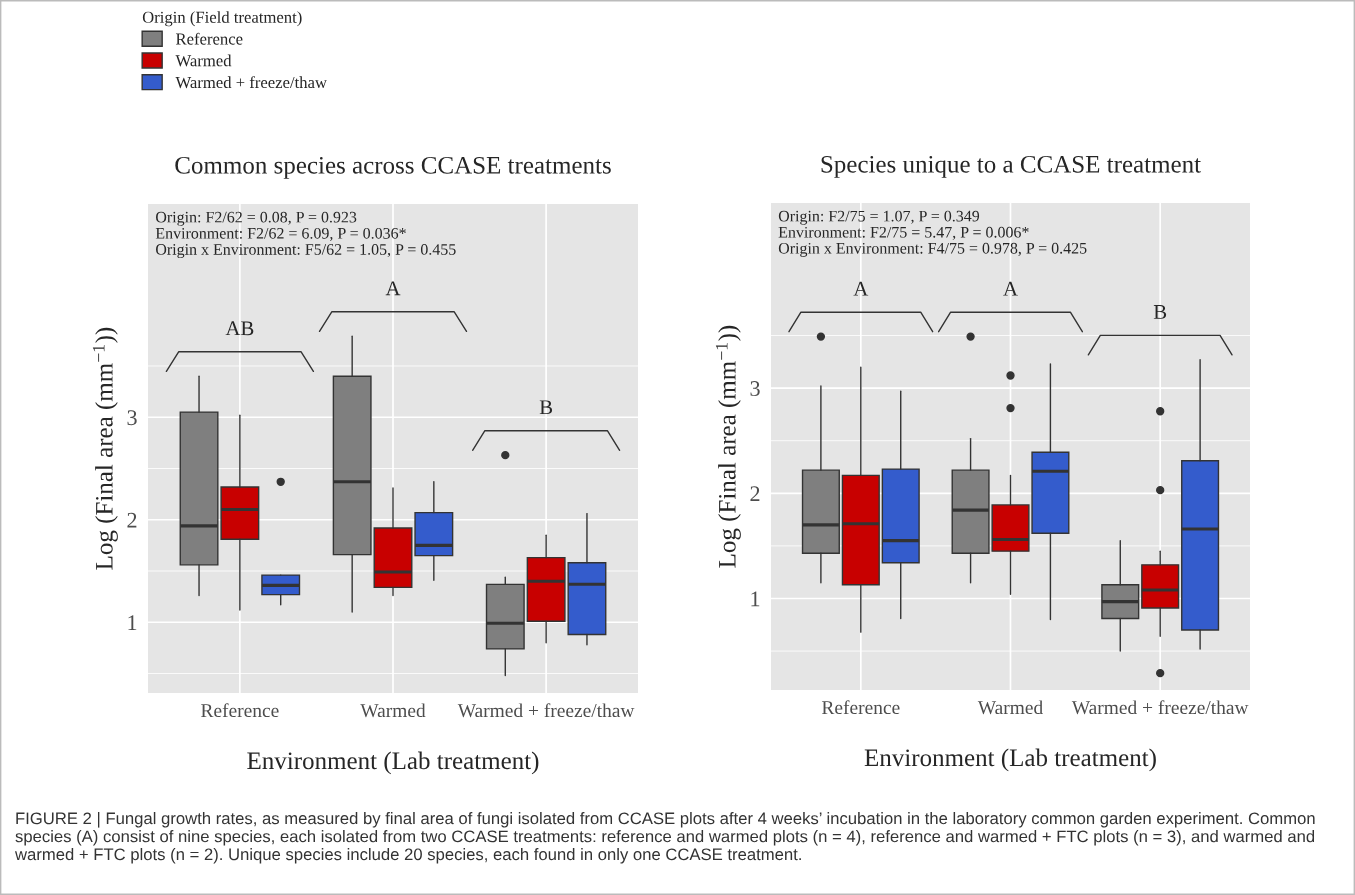 This screenshot has width=1355, height=895. Describe the element at coordinates (222, 19) in the screenshot. I see `legend-title: Origin (Field treatment)` at that location.